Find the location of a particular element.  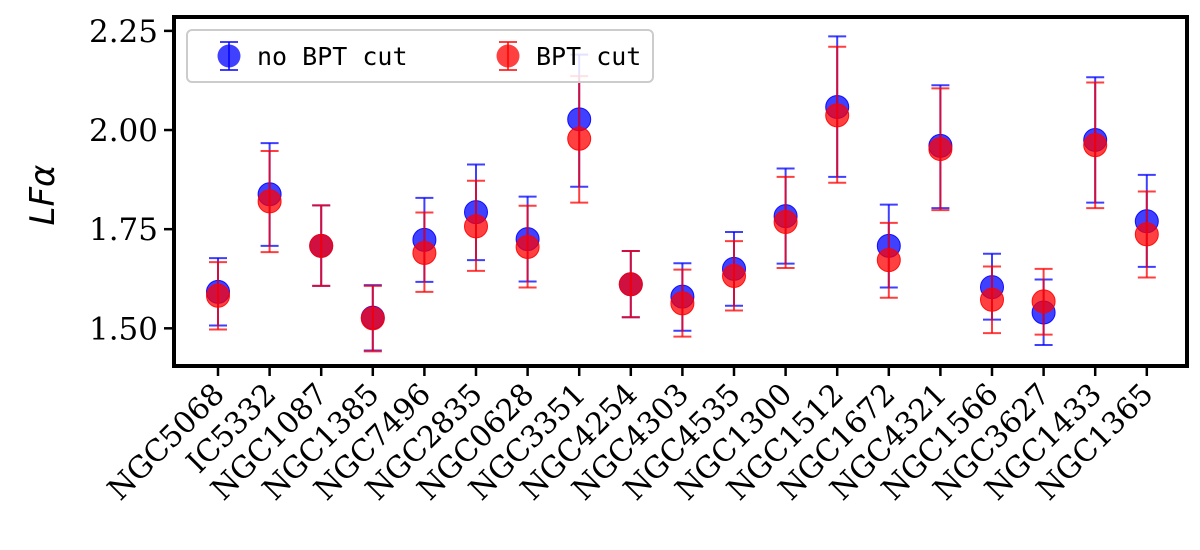

legend-box is located at coordinates (420, 56).